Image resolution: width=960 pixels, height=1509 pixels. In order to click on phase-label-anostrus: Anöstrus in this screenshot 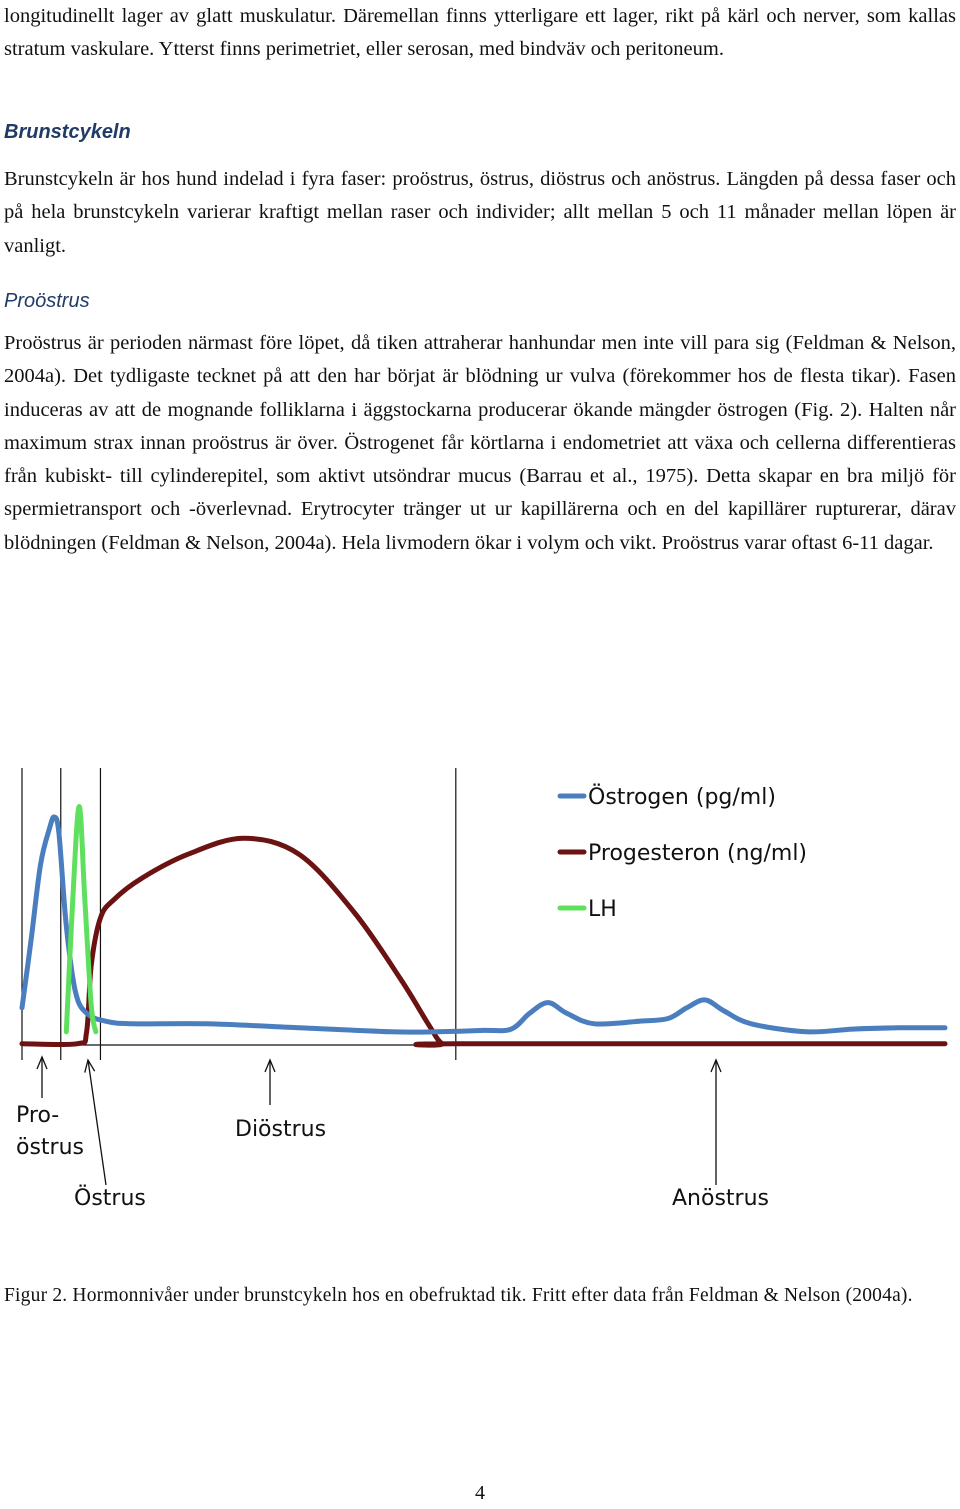, I will do `click(720, 1198)`.